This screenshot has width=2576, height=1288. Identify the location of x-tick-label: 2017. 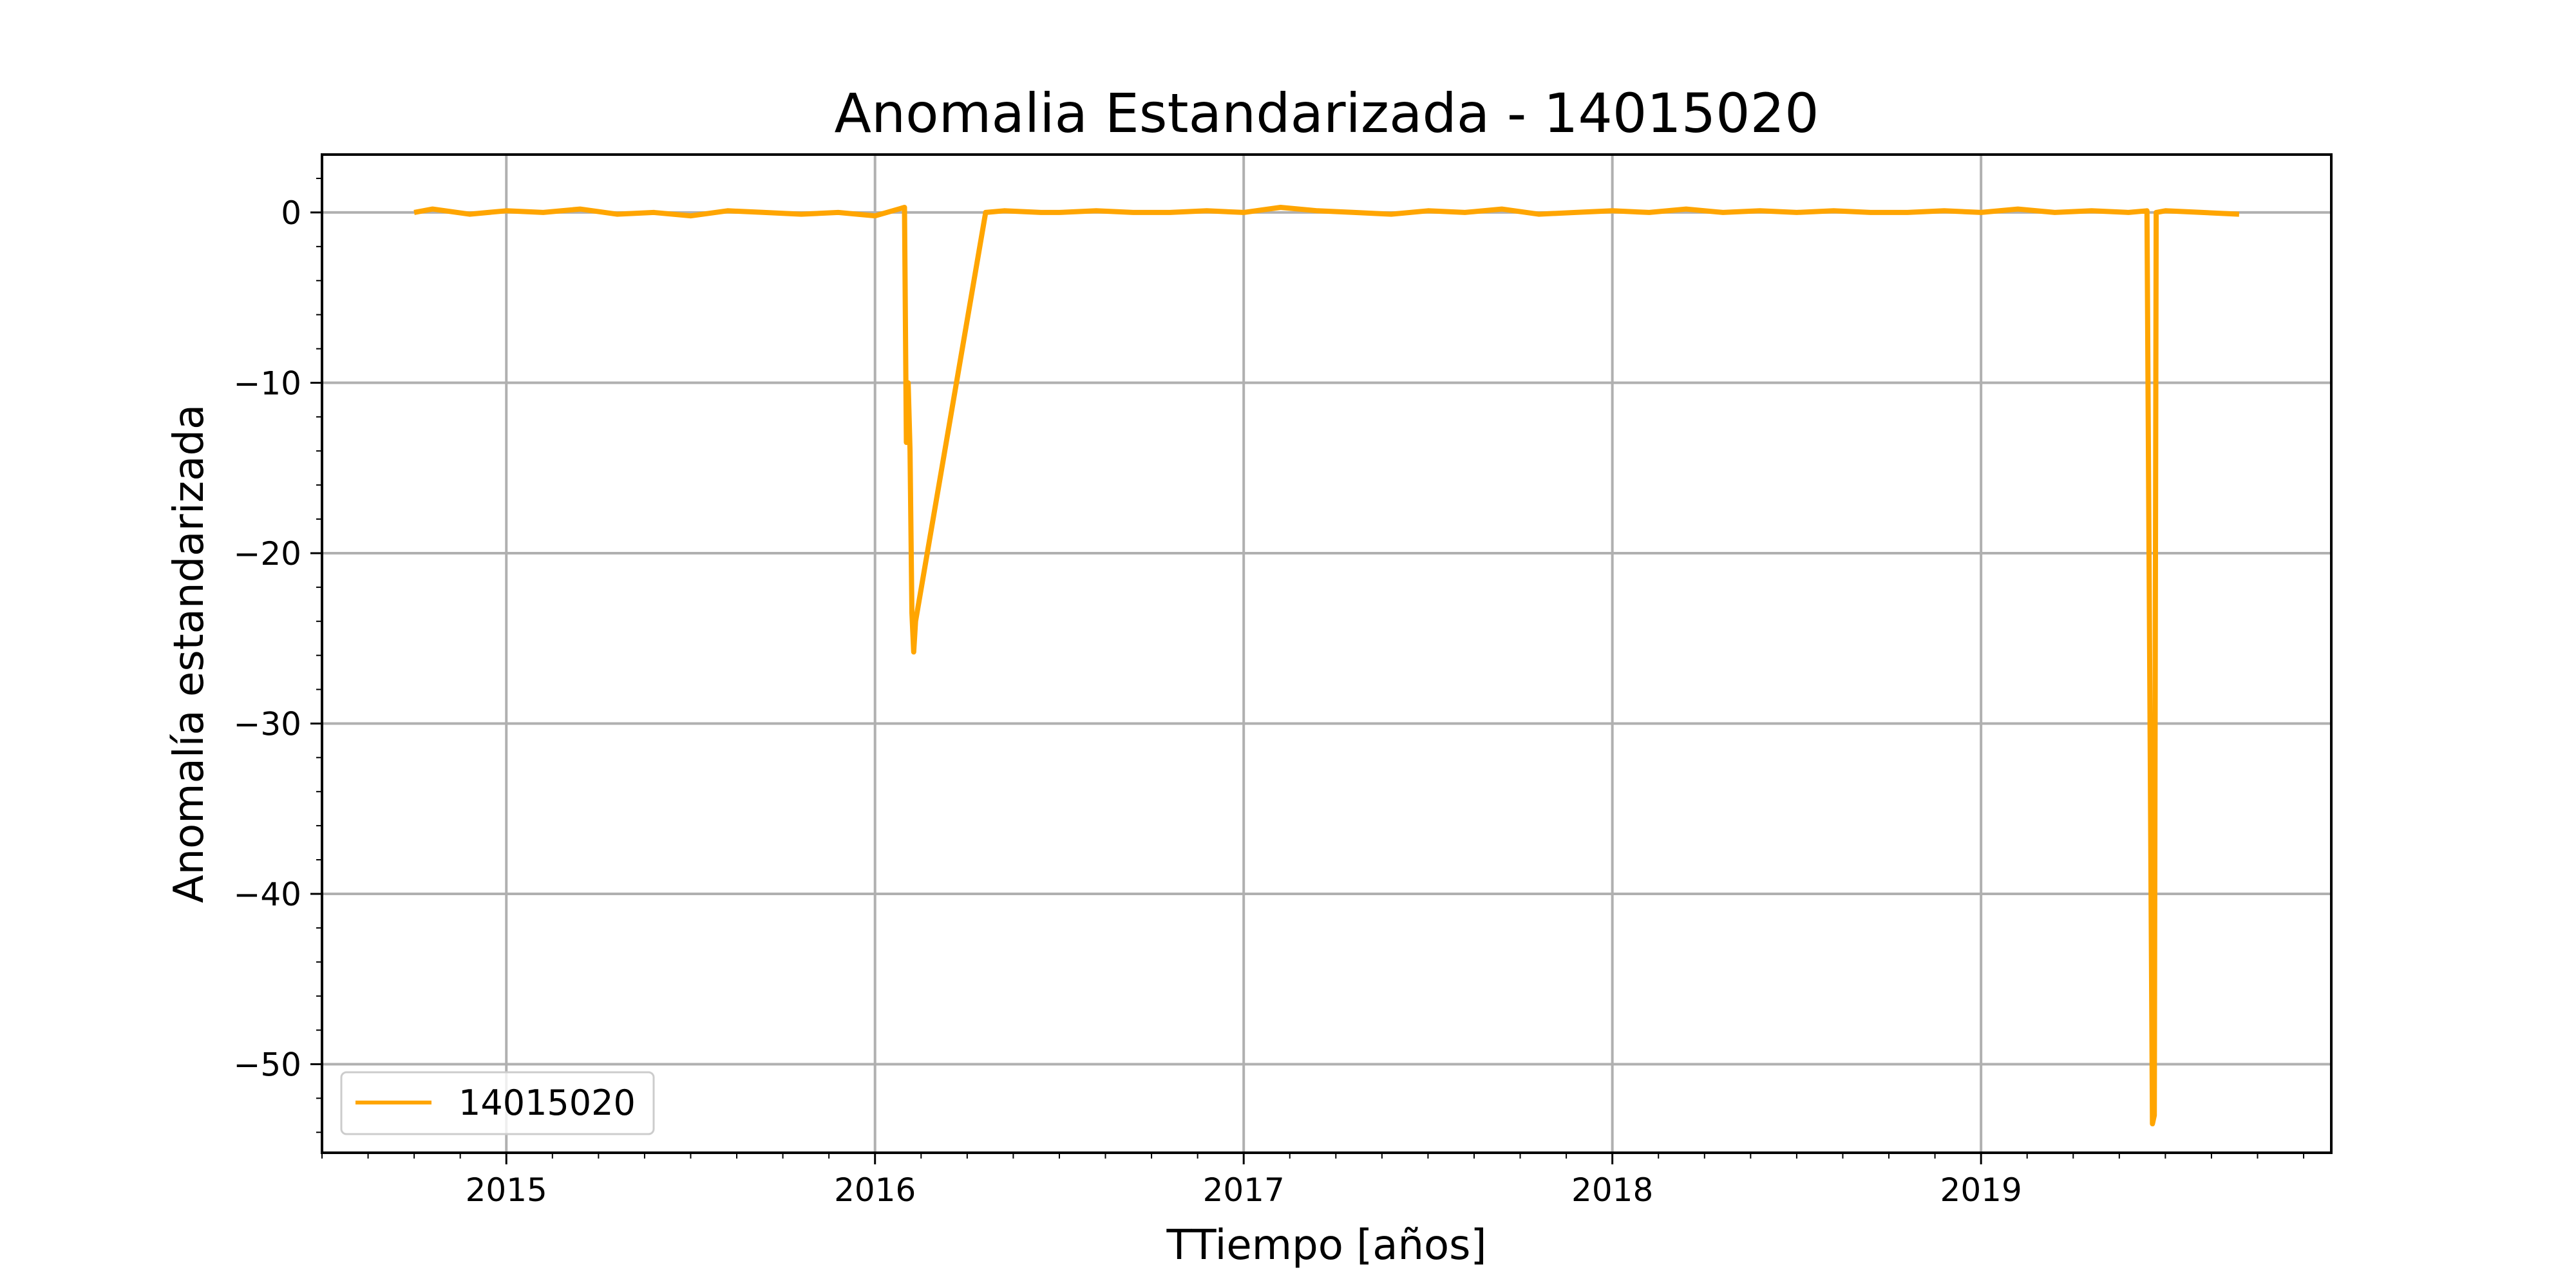
(1244, 1190).